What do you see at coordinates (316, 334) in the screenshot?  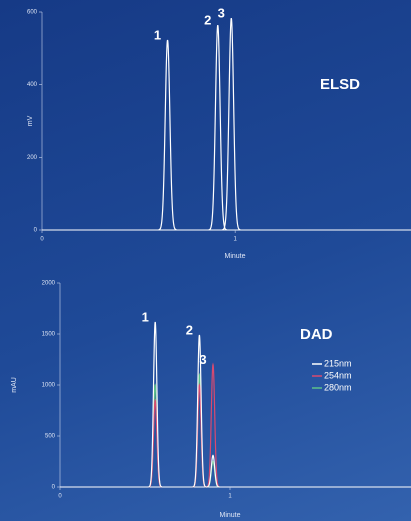 I see `chart-title: DAD` at bounding box center [316, 334].